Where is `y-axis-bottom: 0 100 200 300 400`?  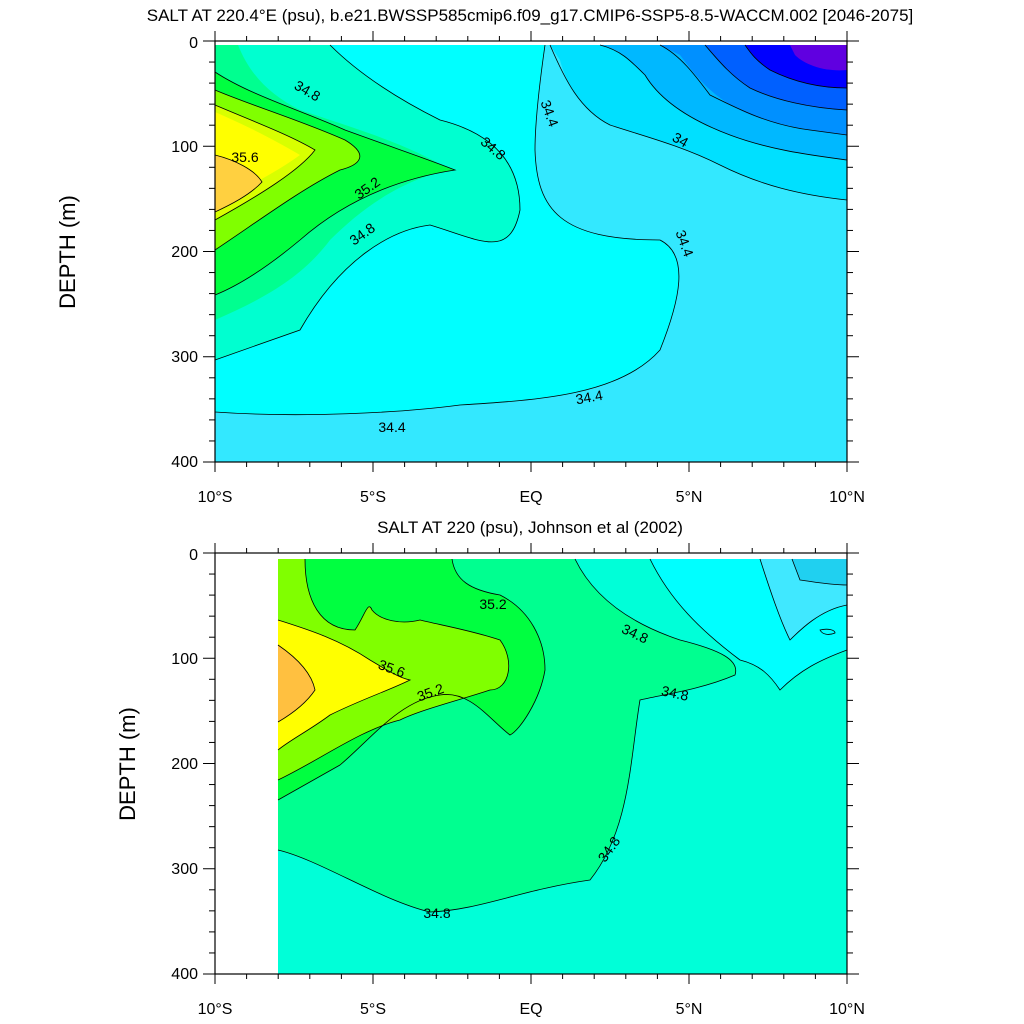 y-axis-bottom: 0 100 200 300 400 is located at coordinates (184, 765).